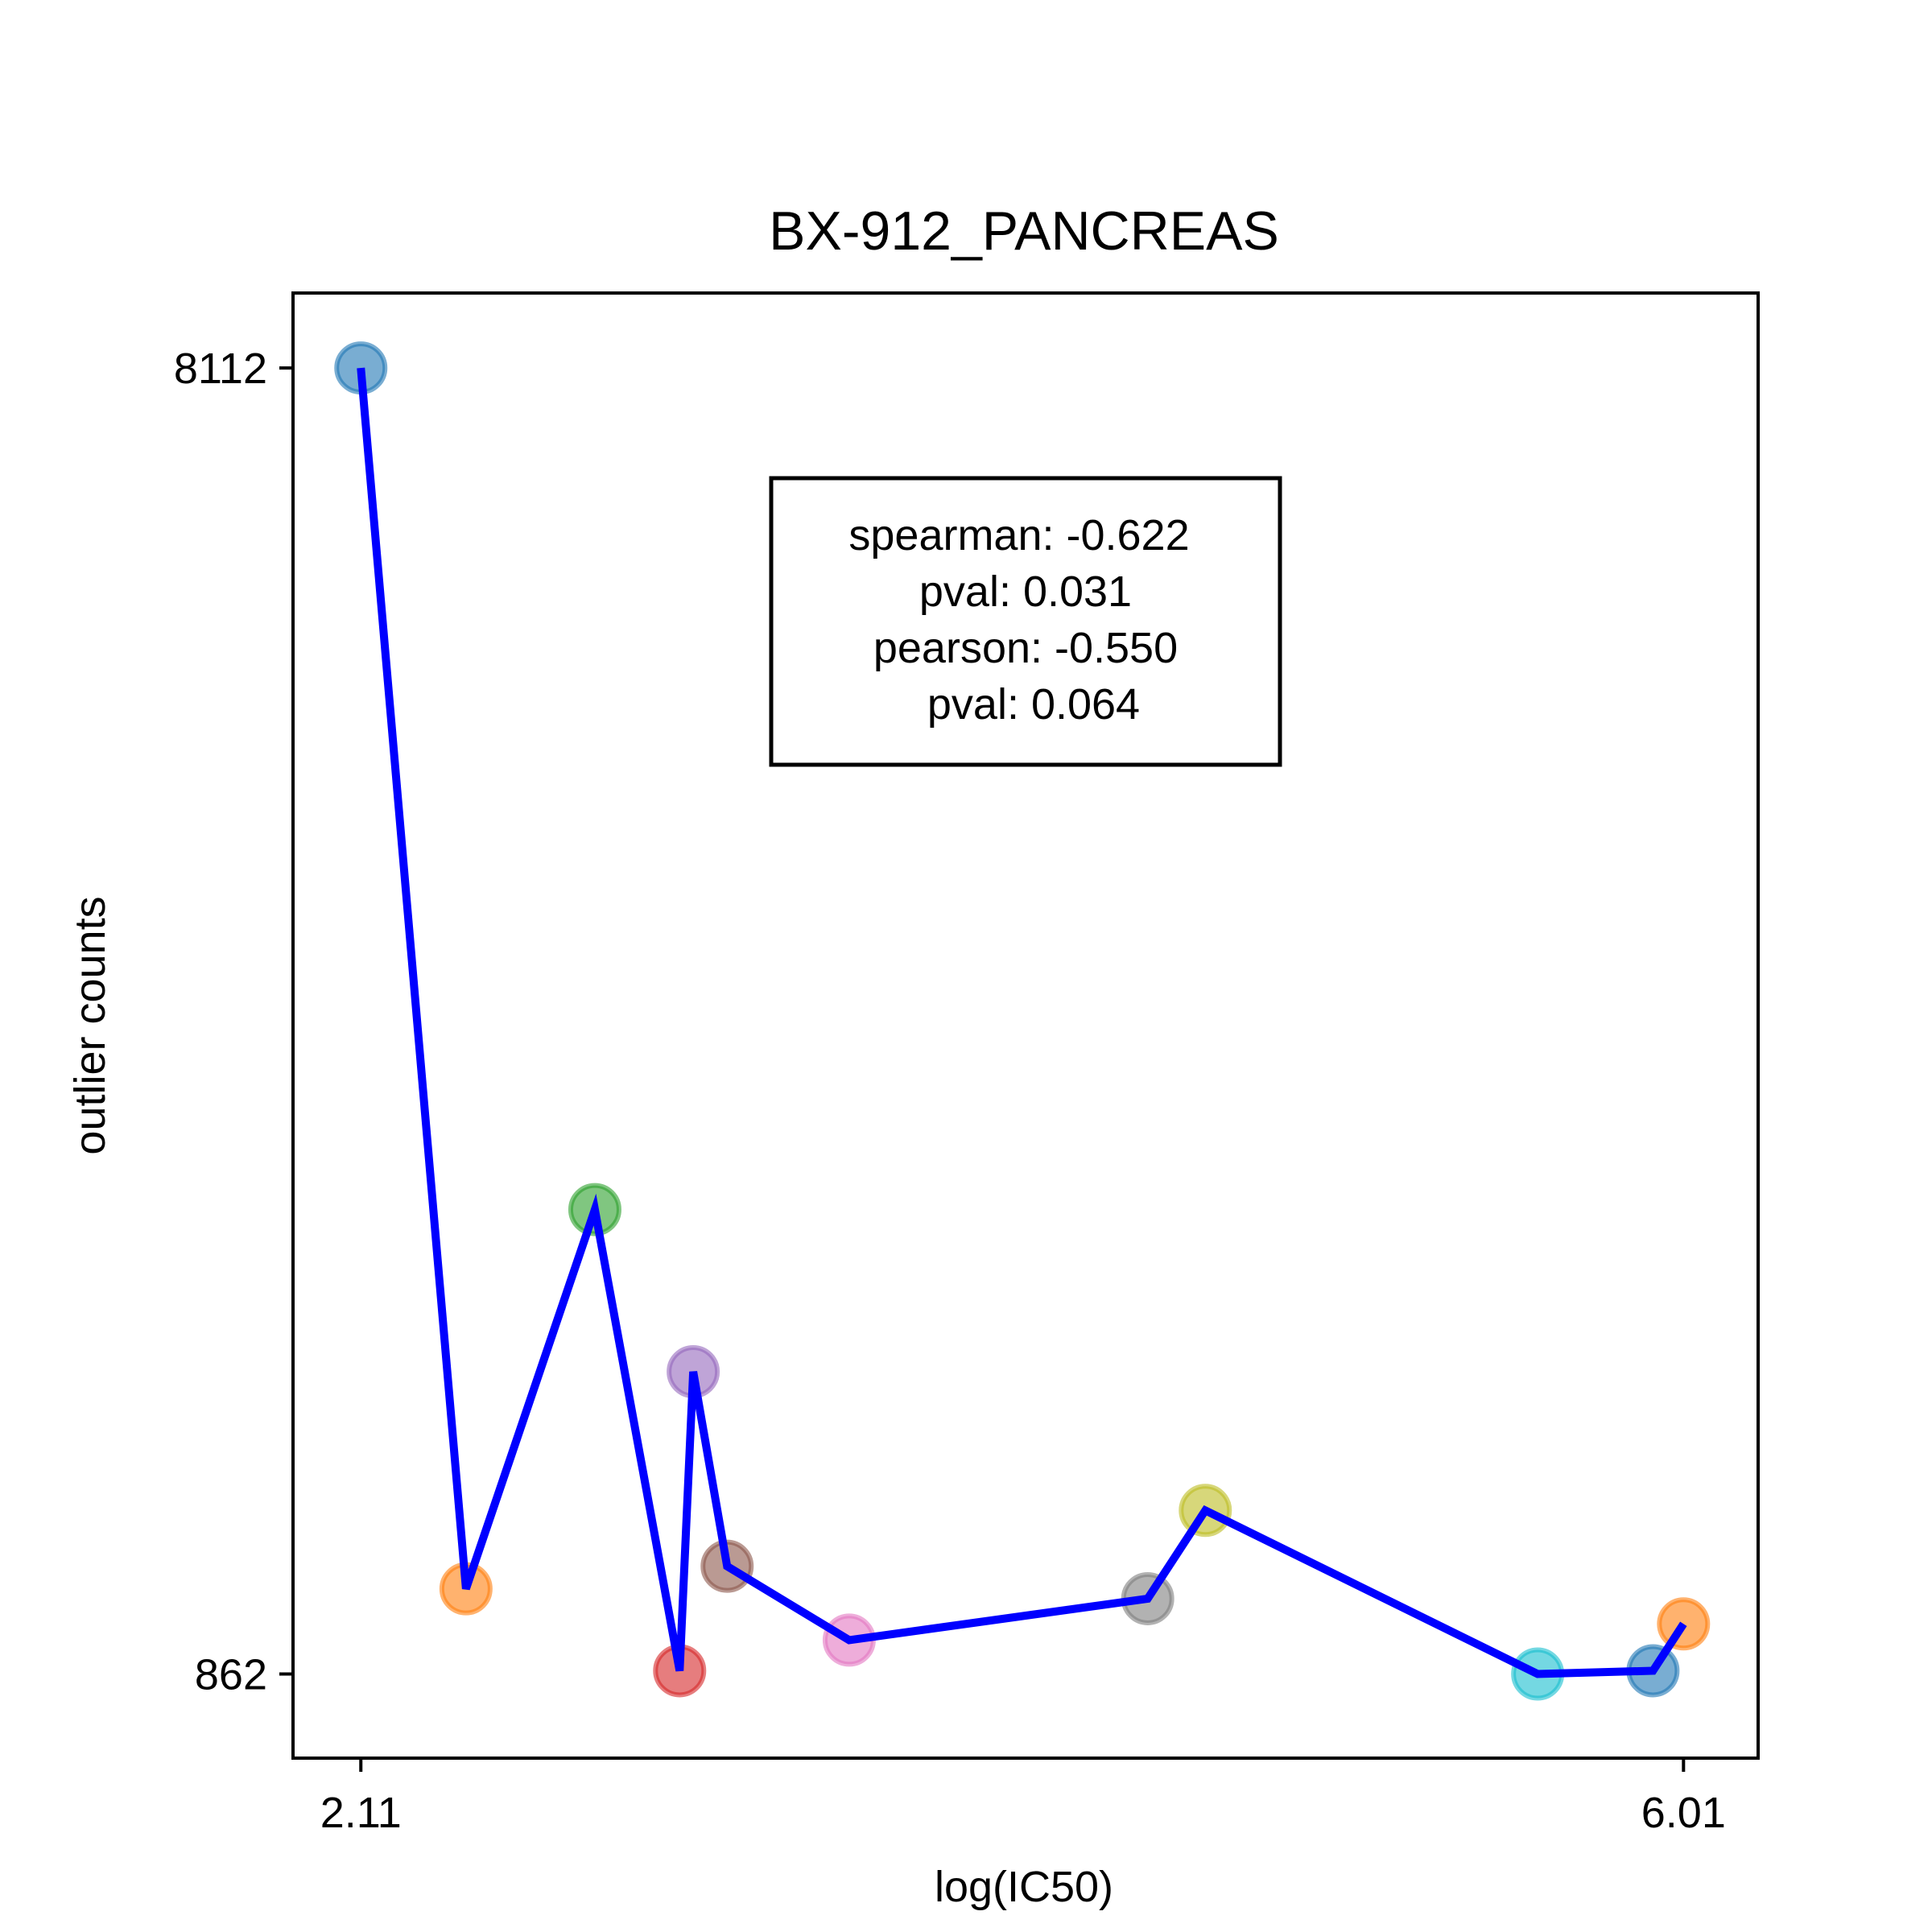 The image size is (1932, 1932). Describe the element at coordinates (1025, 648) in the screenshot. I see `stats-pearson: pearson: -0.550` at that location.